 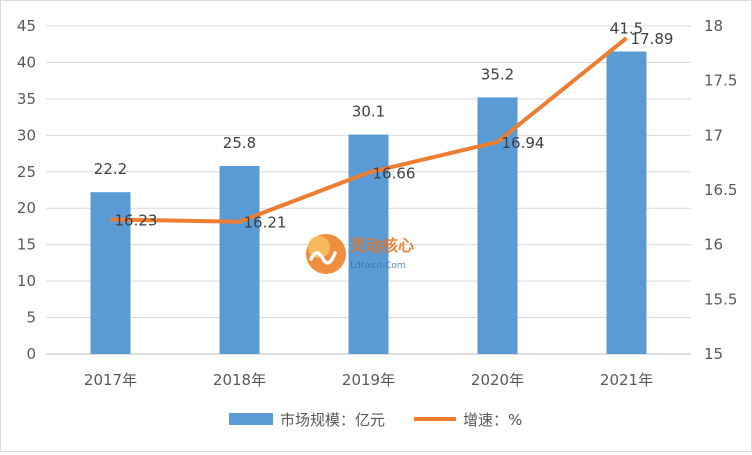 What do you see at coordinates (26, 281) in the screenshot?
I see `y-left-tick-label: 10` at bounding box center [26, 281].